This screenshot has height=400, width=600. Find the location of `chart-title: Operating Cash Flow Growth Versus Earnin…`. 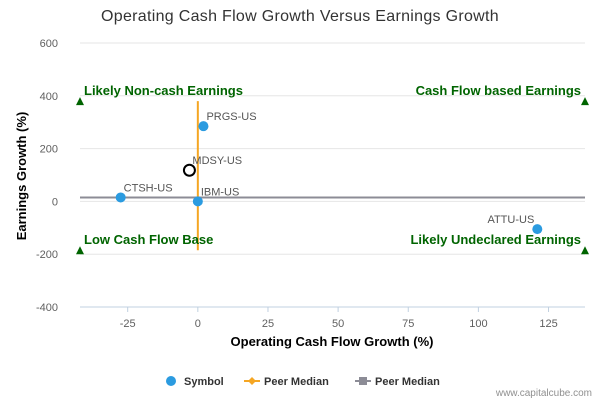

chart-title: Operating Cash Flow Growth Versus Earnin… is located at coordinates (300, 16).